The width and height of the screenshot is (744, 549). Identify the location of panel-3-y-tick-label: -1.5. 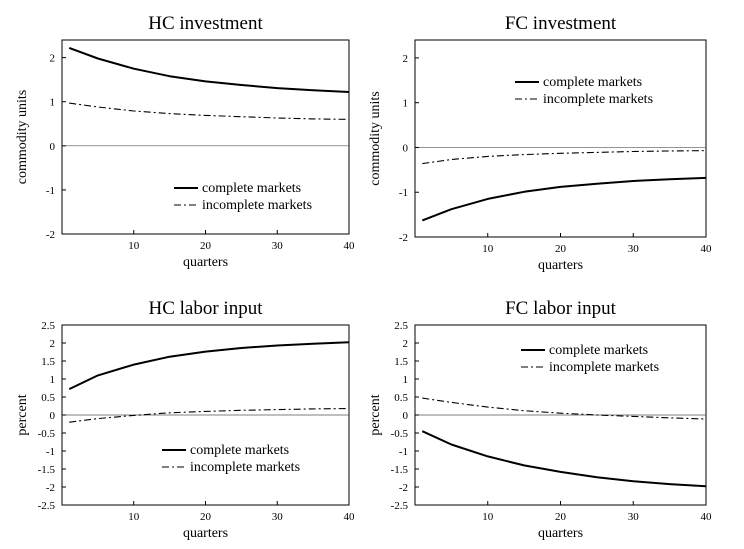
(47, 470).